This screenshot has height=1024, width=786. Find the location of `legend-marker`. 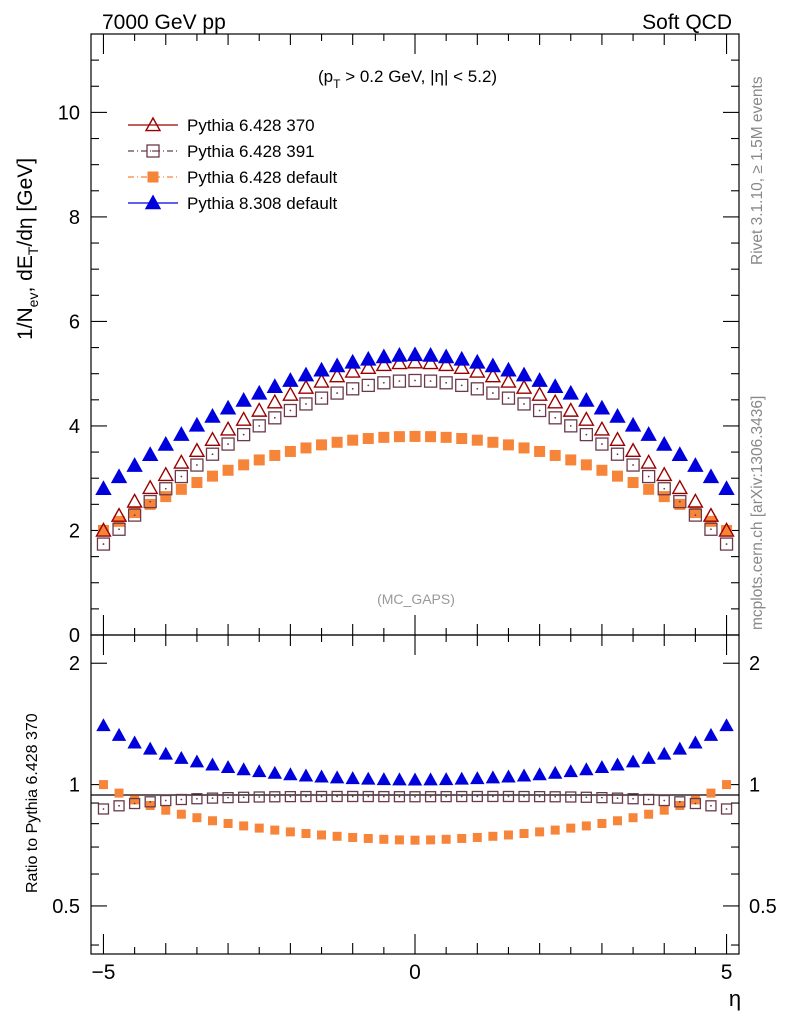

legend-marker is located at coordinates (153, 202).